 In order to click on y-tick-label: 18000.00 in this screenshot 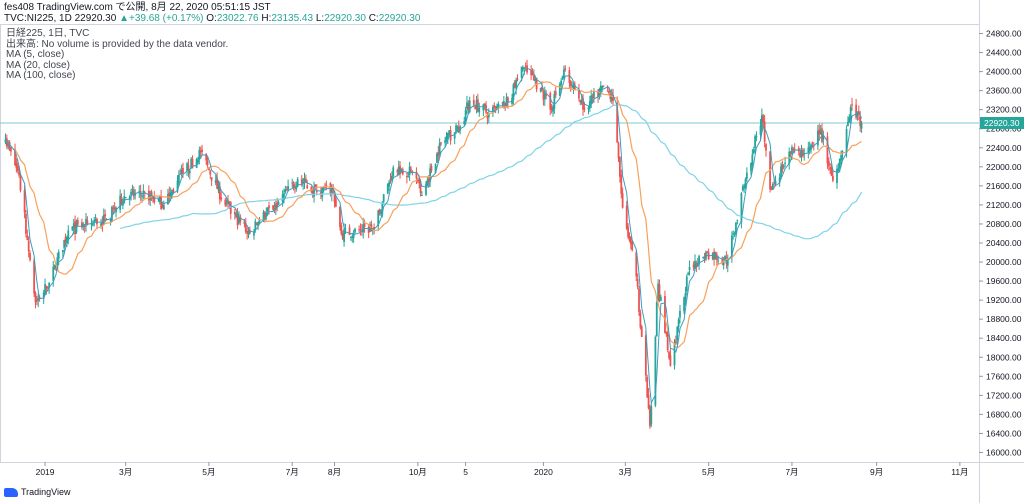, I will do `click(1004, 357)`.